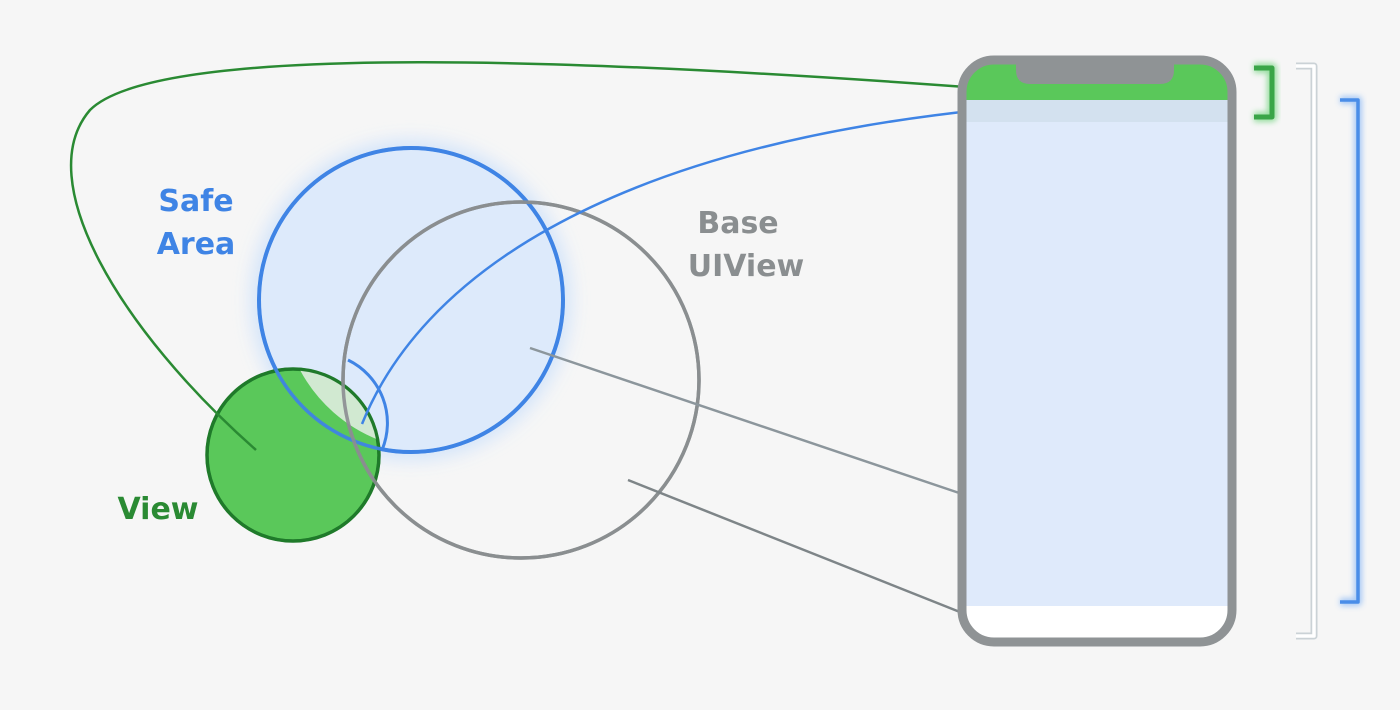 The width and height of the screenshot is (1400, 710). What do you see at coordinates (1351, 351) in the screenshot?
I see `safe-area-bracket` at bounding box center [1351, 351].